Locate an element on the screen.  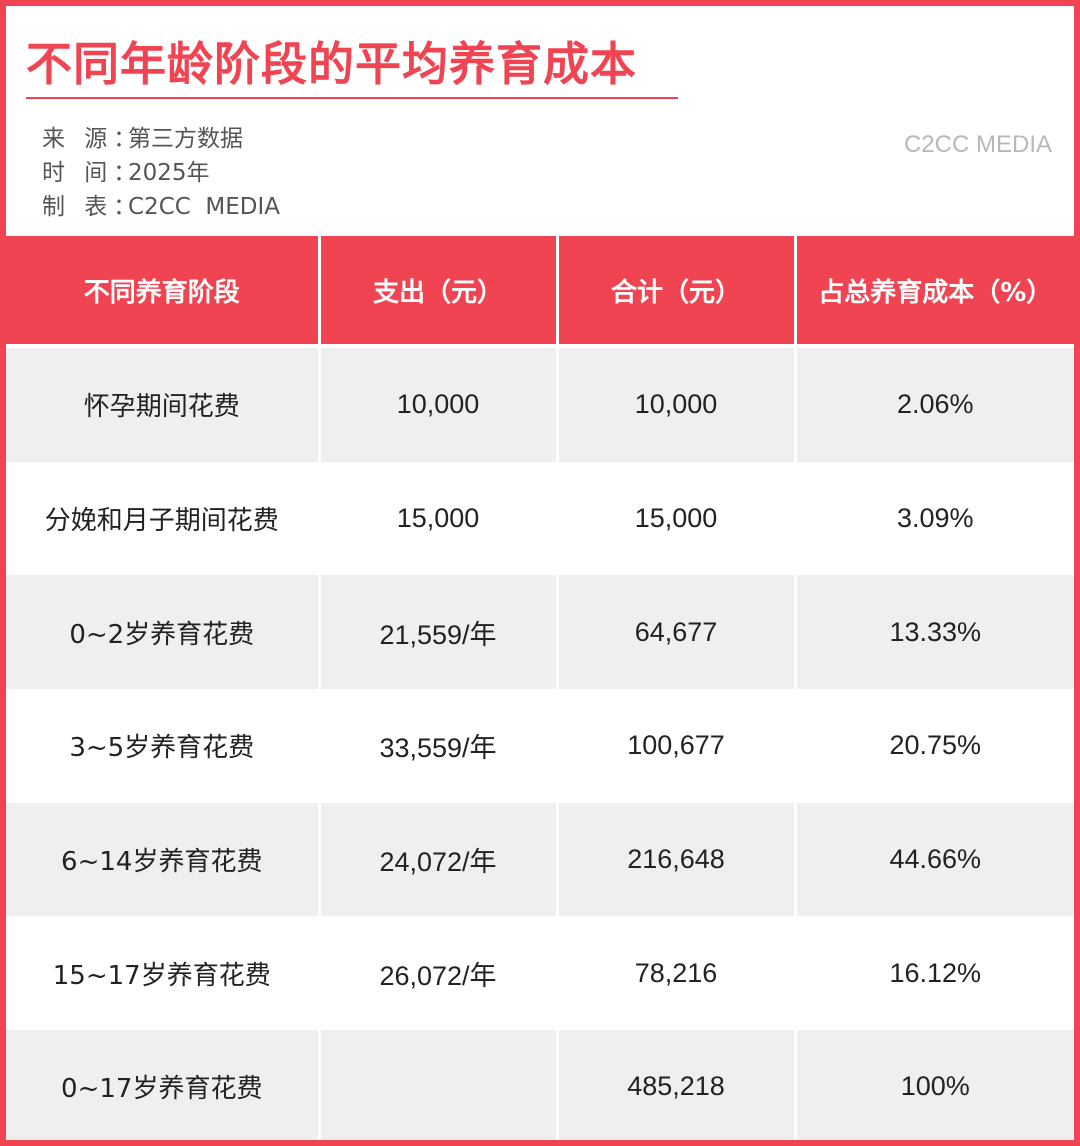
cell-share: 2.06% is located at coordinates (934, 404).